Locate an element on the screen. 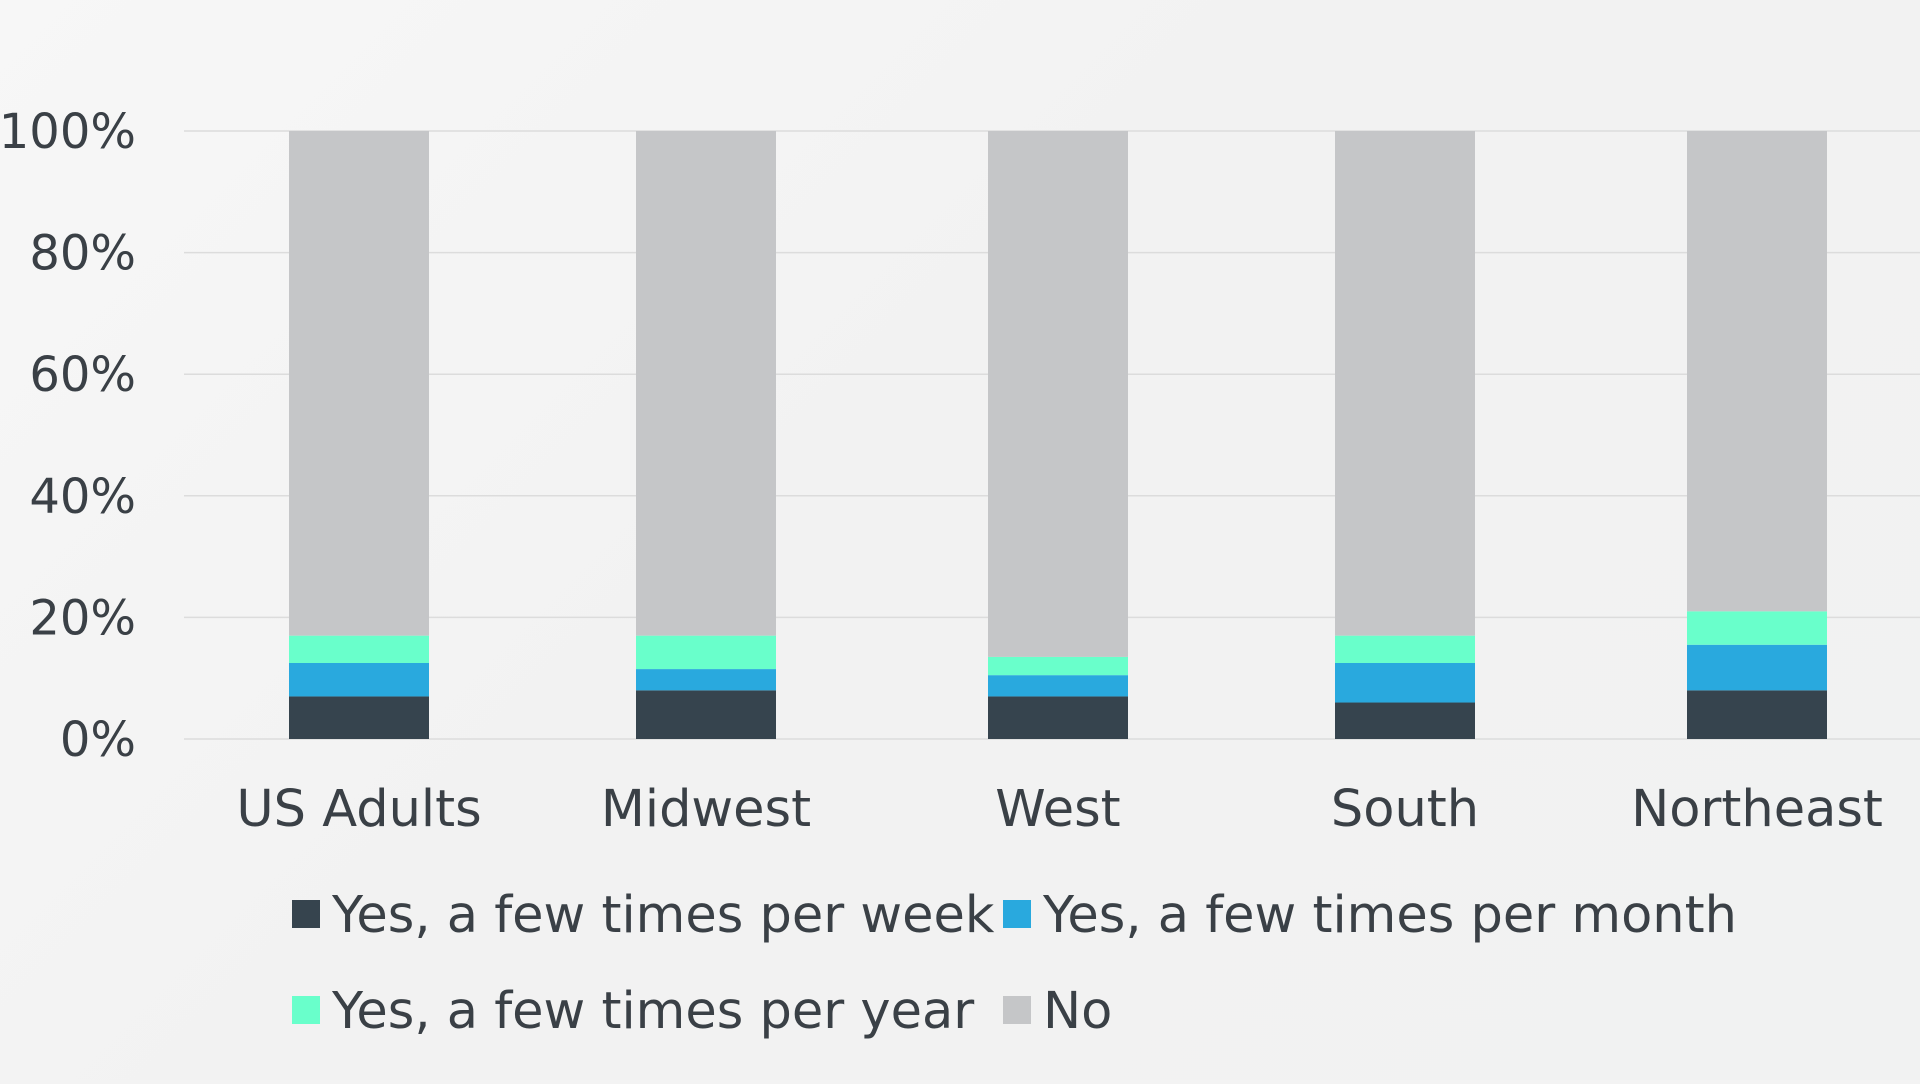 The width and height of the screenshot is (1920, 1084). y-tick-label: 20% is located at coordinates (82, 618).